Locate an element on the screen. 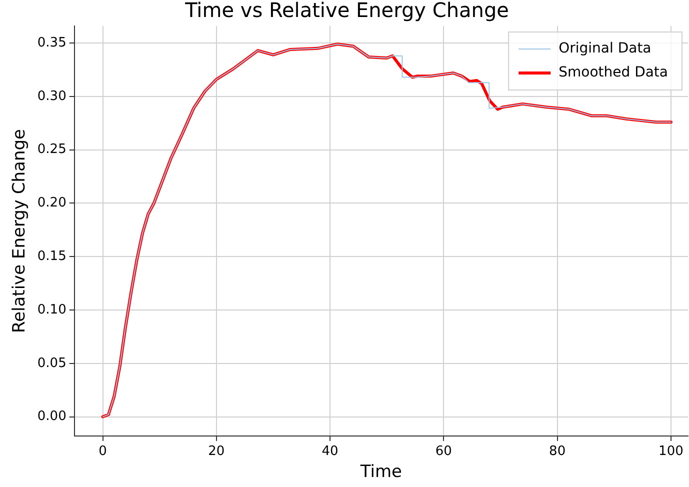 Image resolution: width=689 pixels, height=487 pixels. y-tick-label: 0.00 is located at coordinates (51, 416).